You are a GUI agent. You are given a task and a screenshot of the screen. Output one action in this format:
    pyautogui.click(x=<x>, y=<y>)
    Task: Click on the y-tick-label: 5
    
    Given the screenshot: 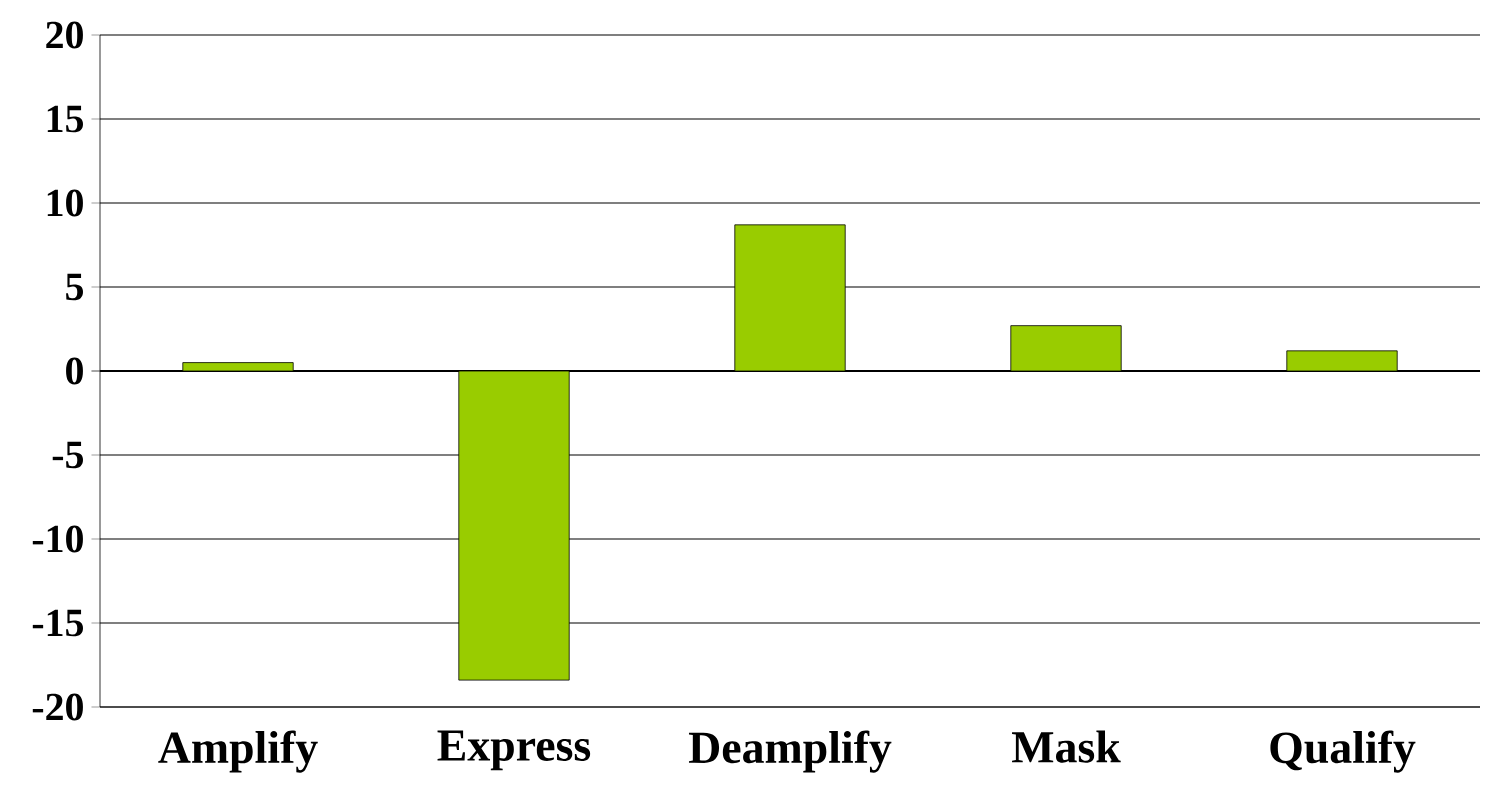 What is the action you would take?
    pyautogui.click(x=74, y=287)
    